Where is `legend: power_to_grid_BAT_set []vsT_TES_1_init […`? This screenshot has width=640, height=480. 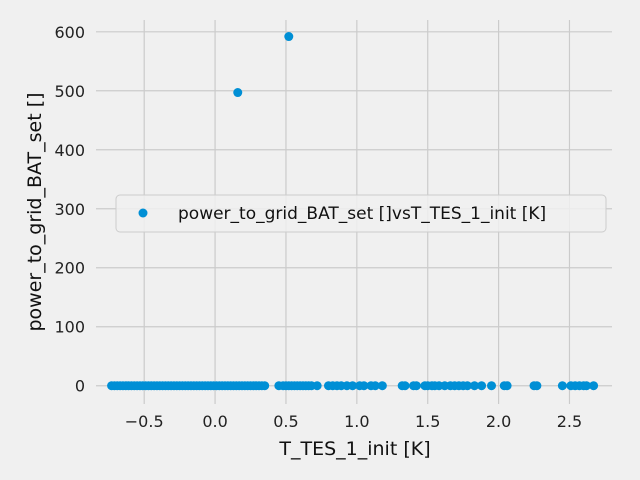 legend: power_to_grid_BAT_set []vsT_TES_1_init [… is located at coordinates (361, 213).